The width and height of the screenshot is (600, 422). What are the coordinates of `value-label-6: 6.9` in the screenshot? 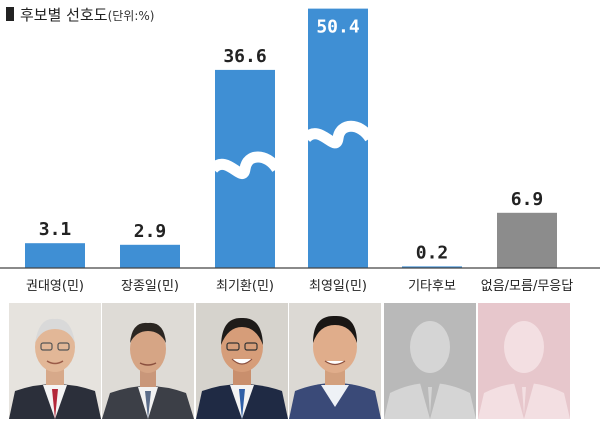 It's located at (527, 199).